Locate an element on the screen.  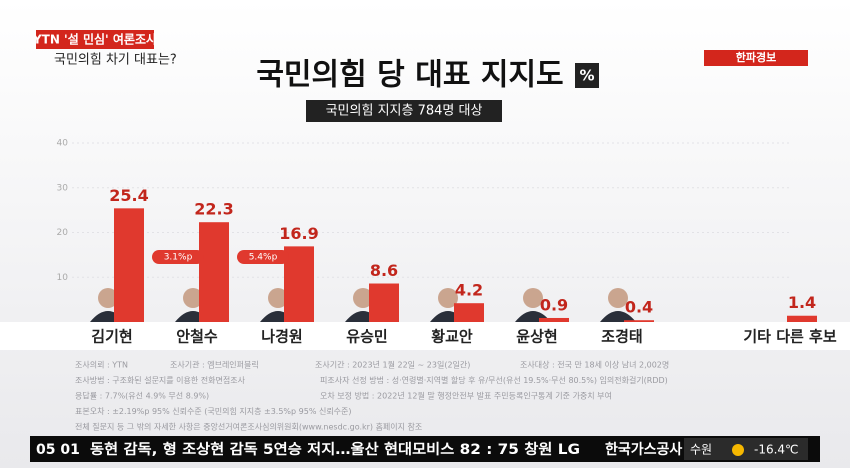
weather-temp: -16.4℃ is located at coordinates (776, 450).